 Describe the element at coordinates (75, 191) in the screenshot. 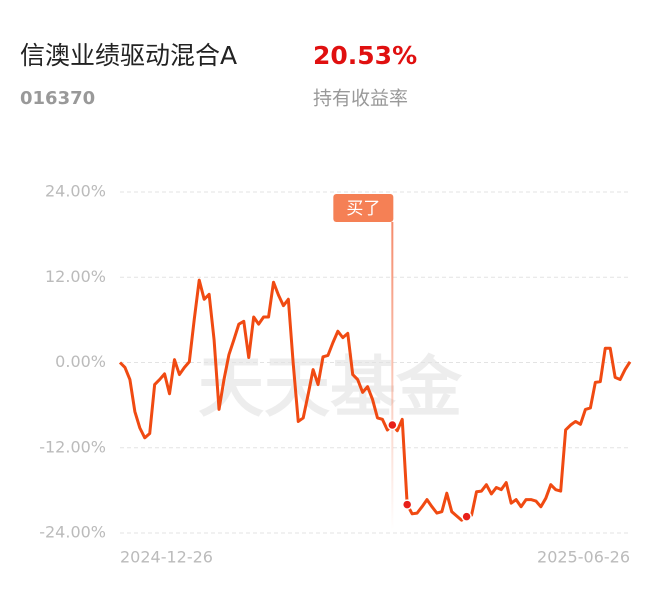

I see `y-tick-label: 24.00%` at that location.